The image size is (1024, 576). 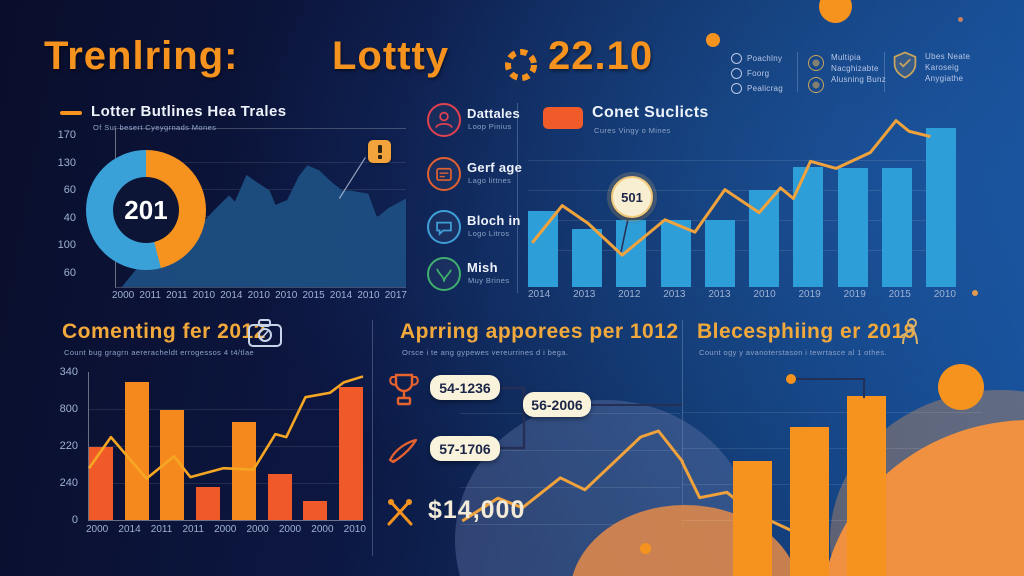 What do you see at coordinates (155, 127) in the screenshot?
I see `chart-subtitle: Of Sur besert Cyeygrnads Mones` at bounding box center [155, 127].